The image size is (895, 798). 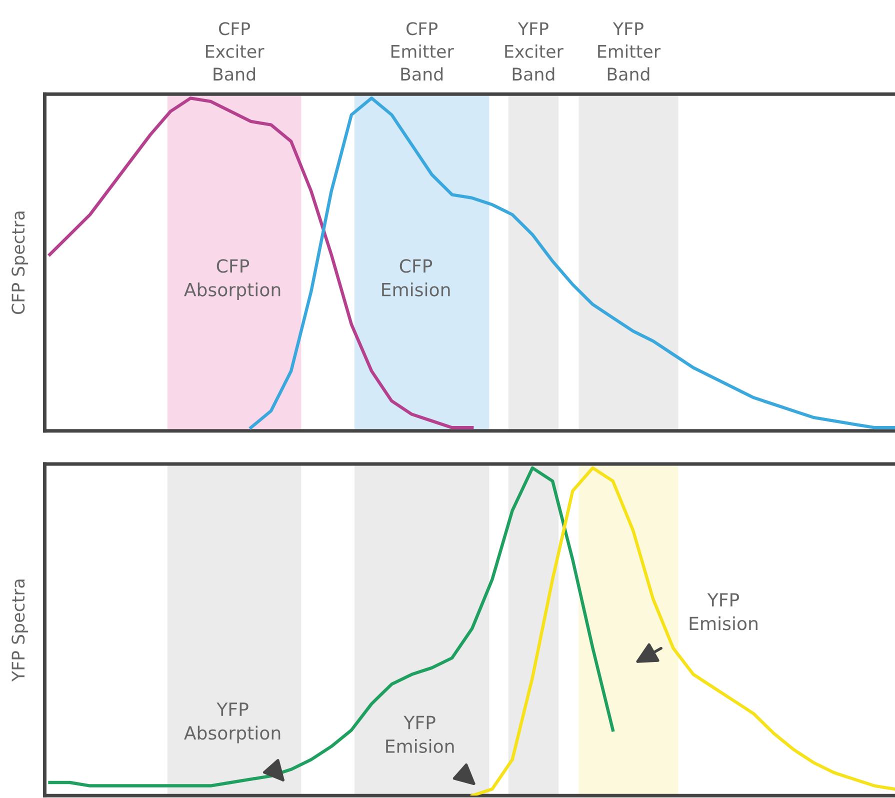 What do you see at coordinates (416, 277) in the screenshot?
I see `annotation: CFP Emision` at bounding box center [416, 277].